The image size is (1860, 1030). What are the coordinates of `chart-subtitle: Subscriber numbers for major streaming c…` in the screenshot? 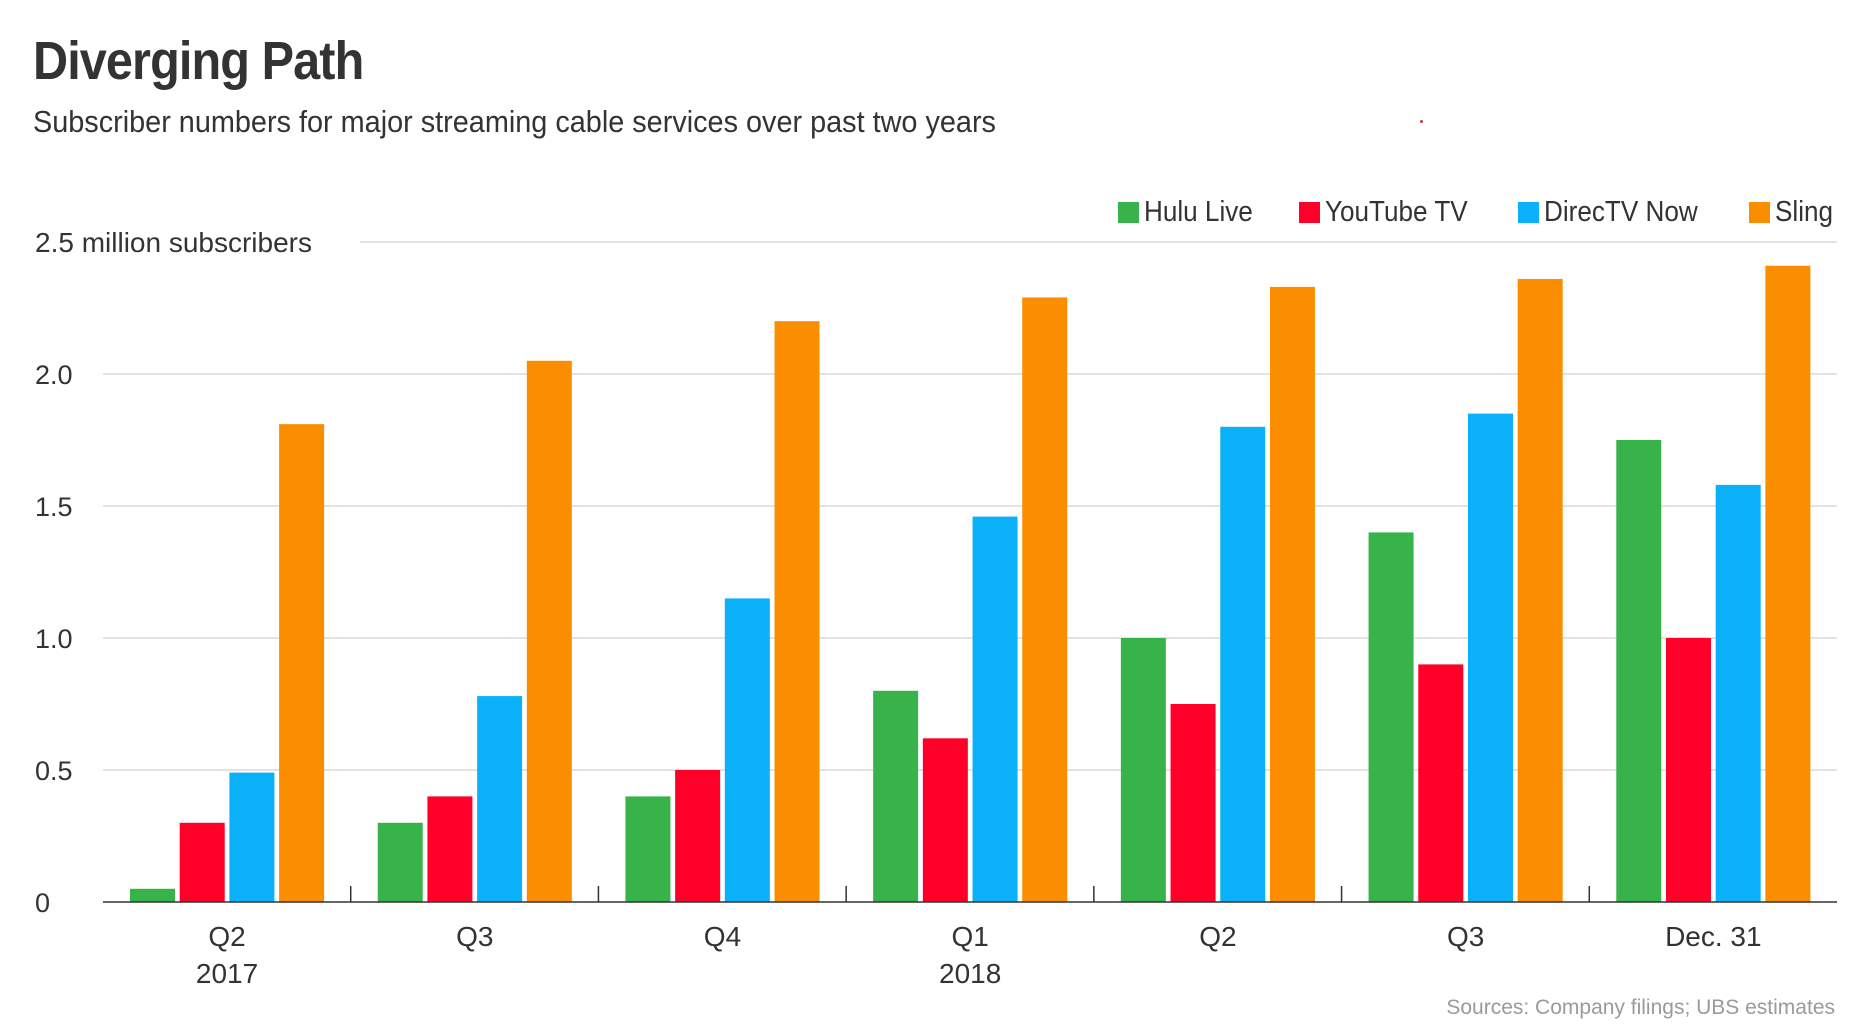 It's located at (514, 121).